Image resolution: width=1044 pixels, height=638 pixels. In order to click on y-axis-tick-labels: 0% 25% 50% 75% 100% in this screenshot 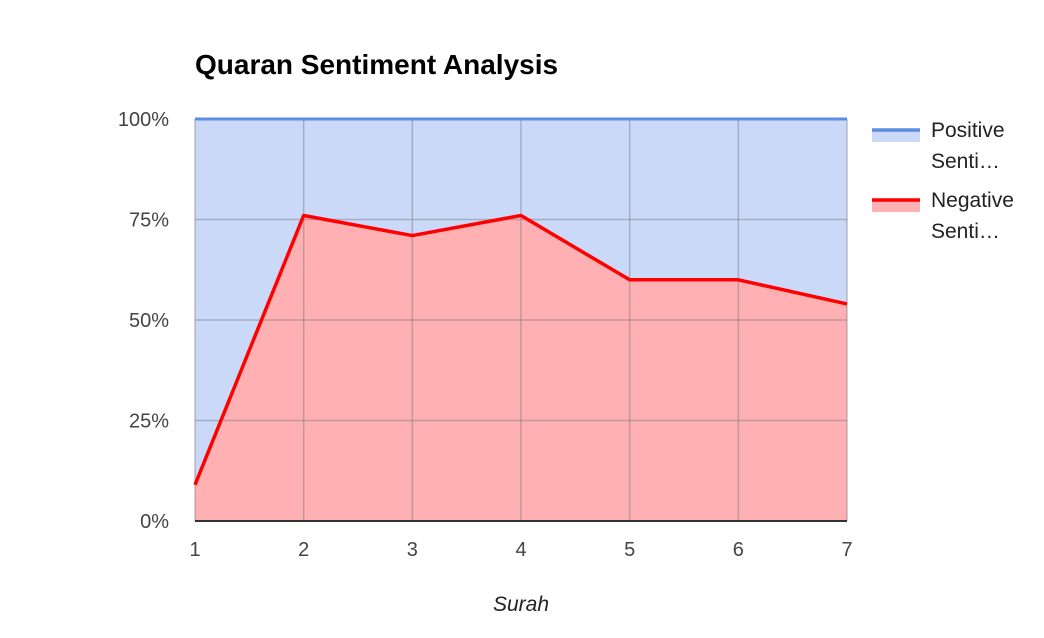, I will do `click(143, 321)`.